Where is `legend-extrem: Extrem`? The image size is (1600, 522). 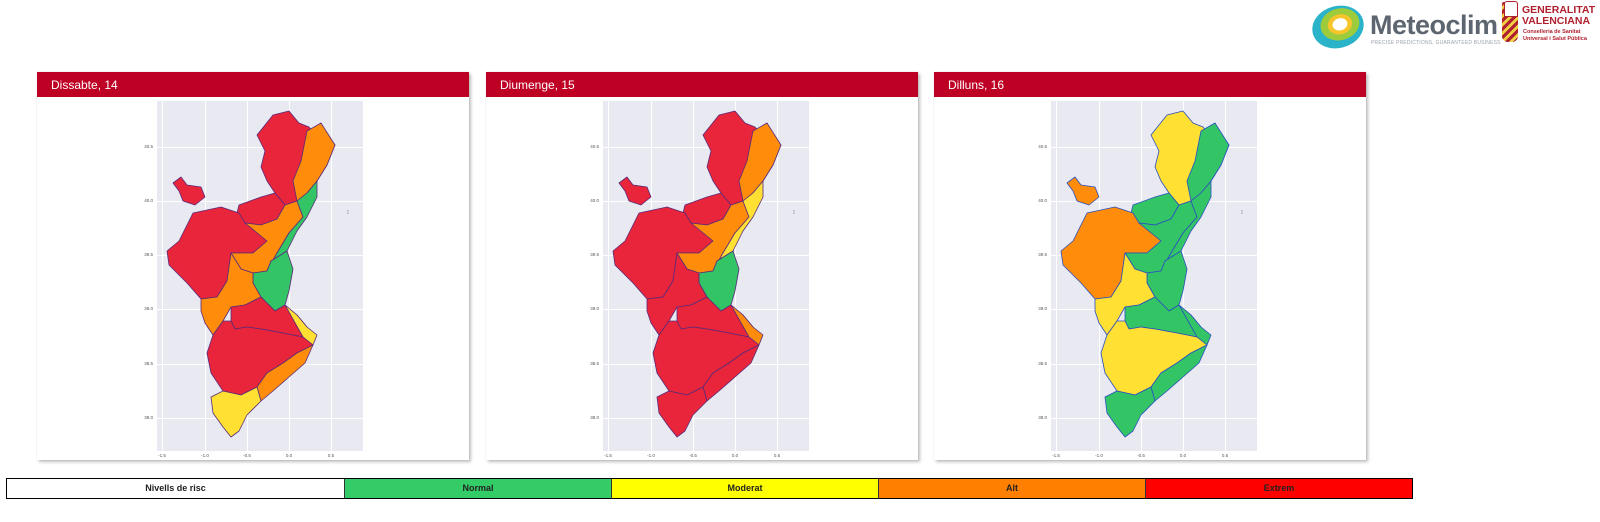 legend-extrem: Extrem is located at coordinates (1279, 488).